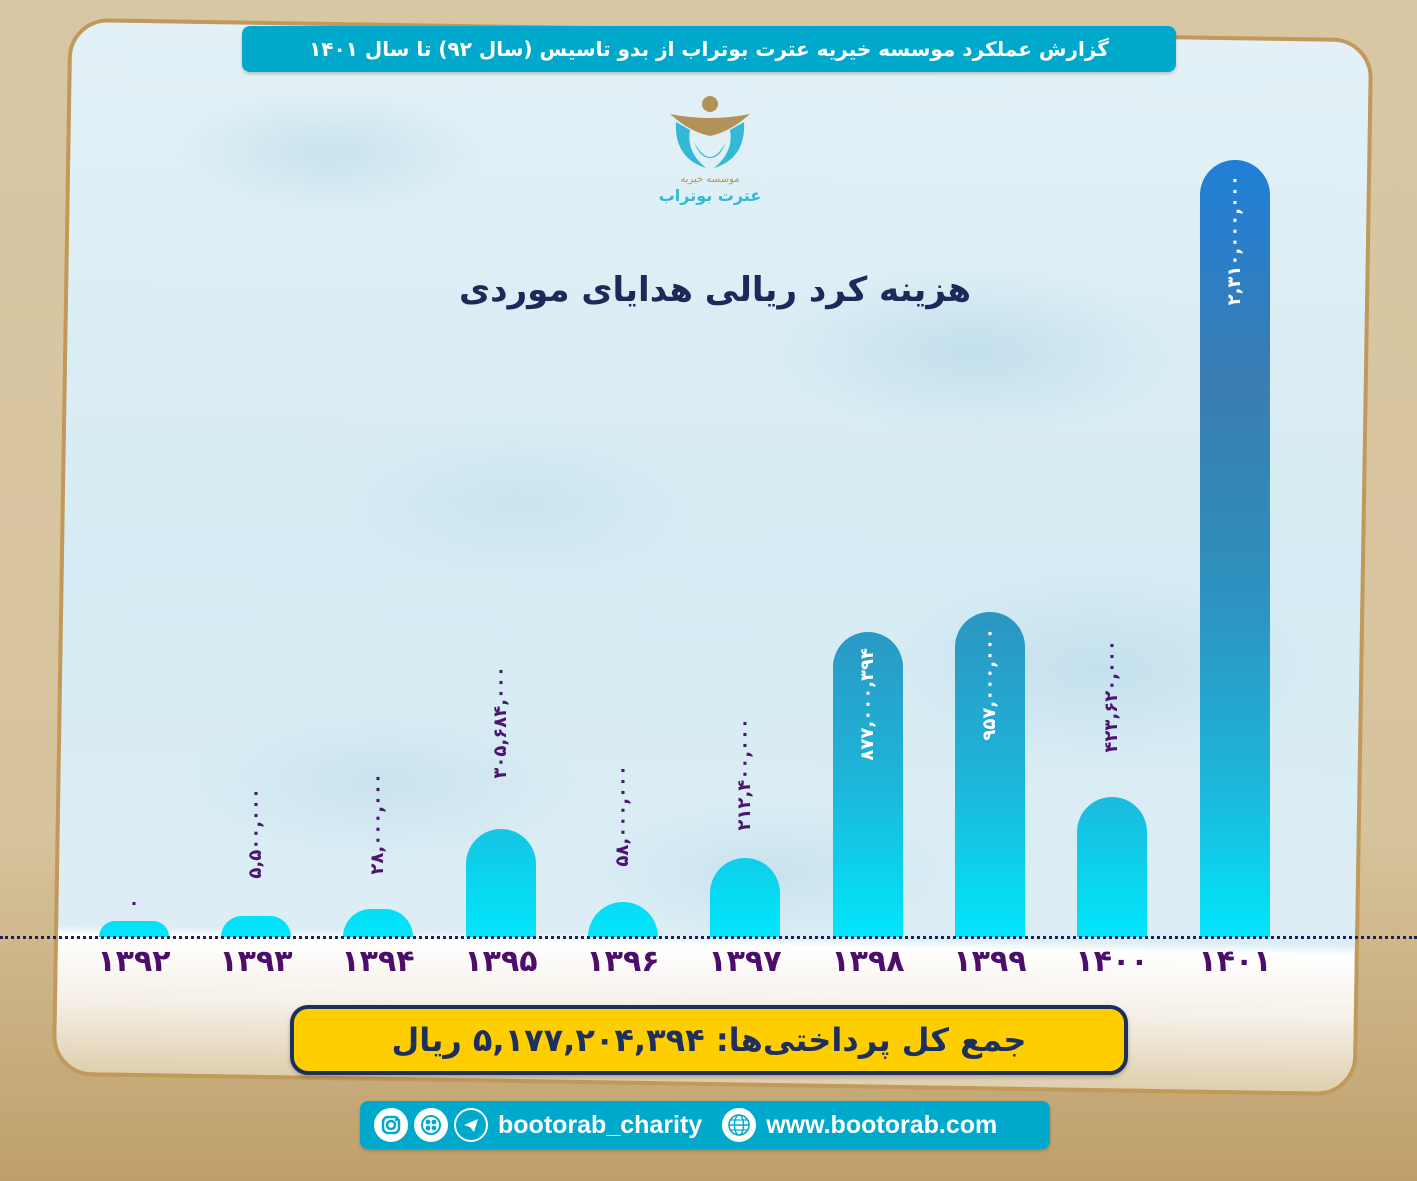 This screenshot has width=1417, height=1181. I want to click on x-axis-year-label: ۱۳۹۹, so click(990, 961).